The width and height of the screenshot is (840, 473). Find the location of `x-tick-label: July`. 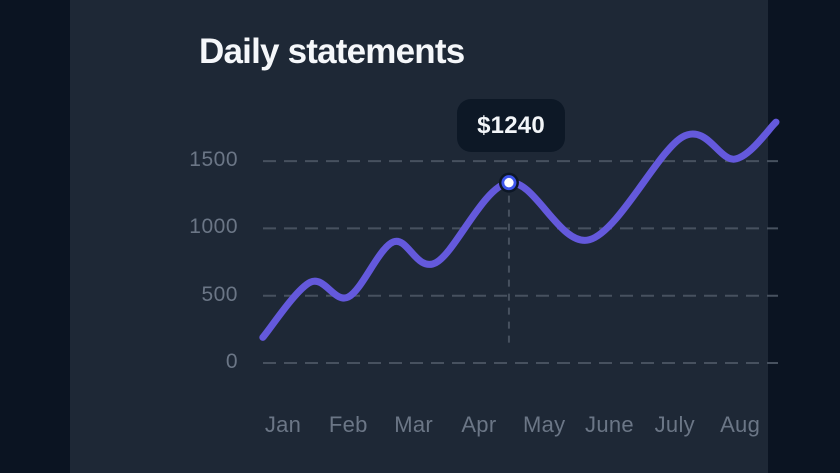

x-tick-label: July is located at coordinates (674, 424).